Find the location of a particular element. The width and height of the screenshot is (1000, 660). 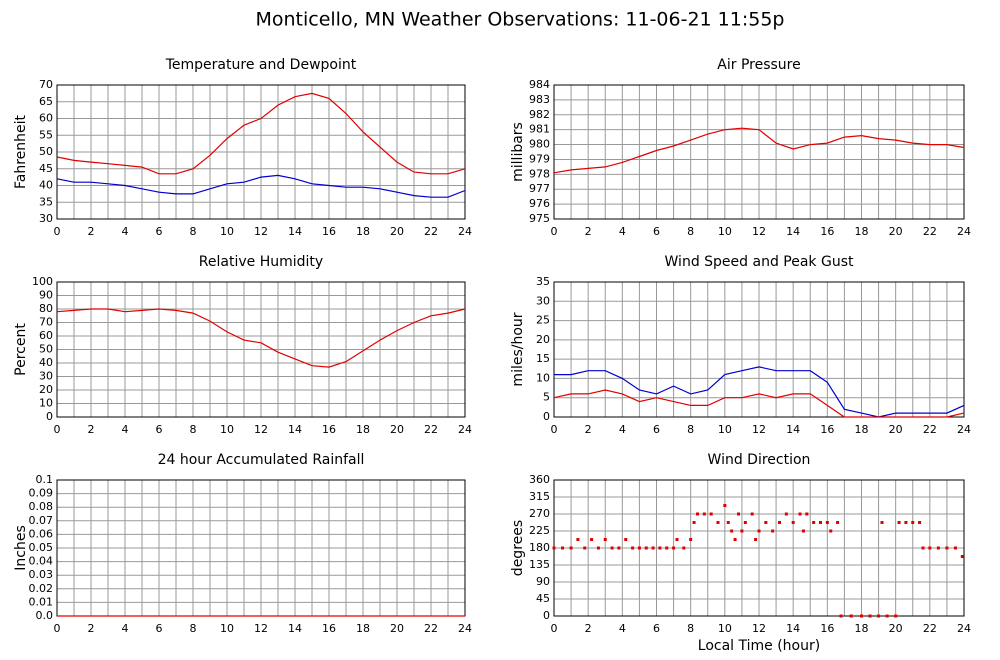

y-tick-label: 977 is located at coordinates (539, 188).